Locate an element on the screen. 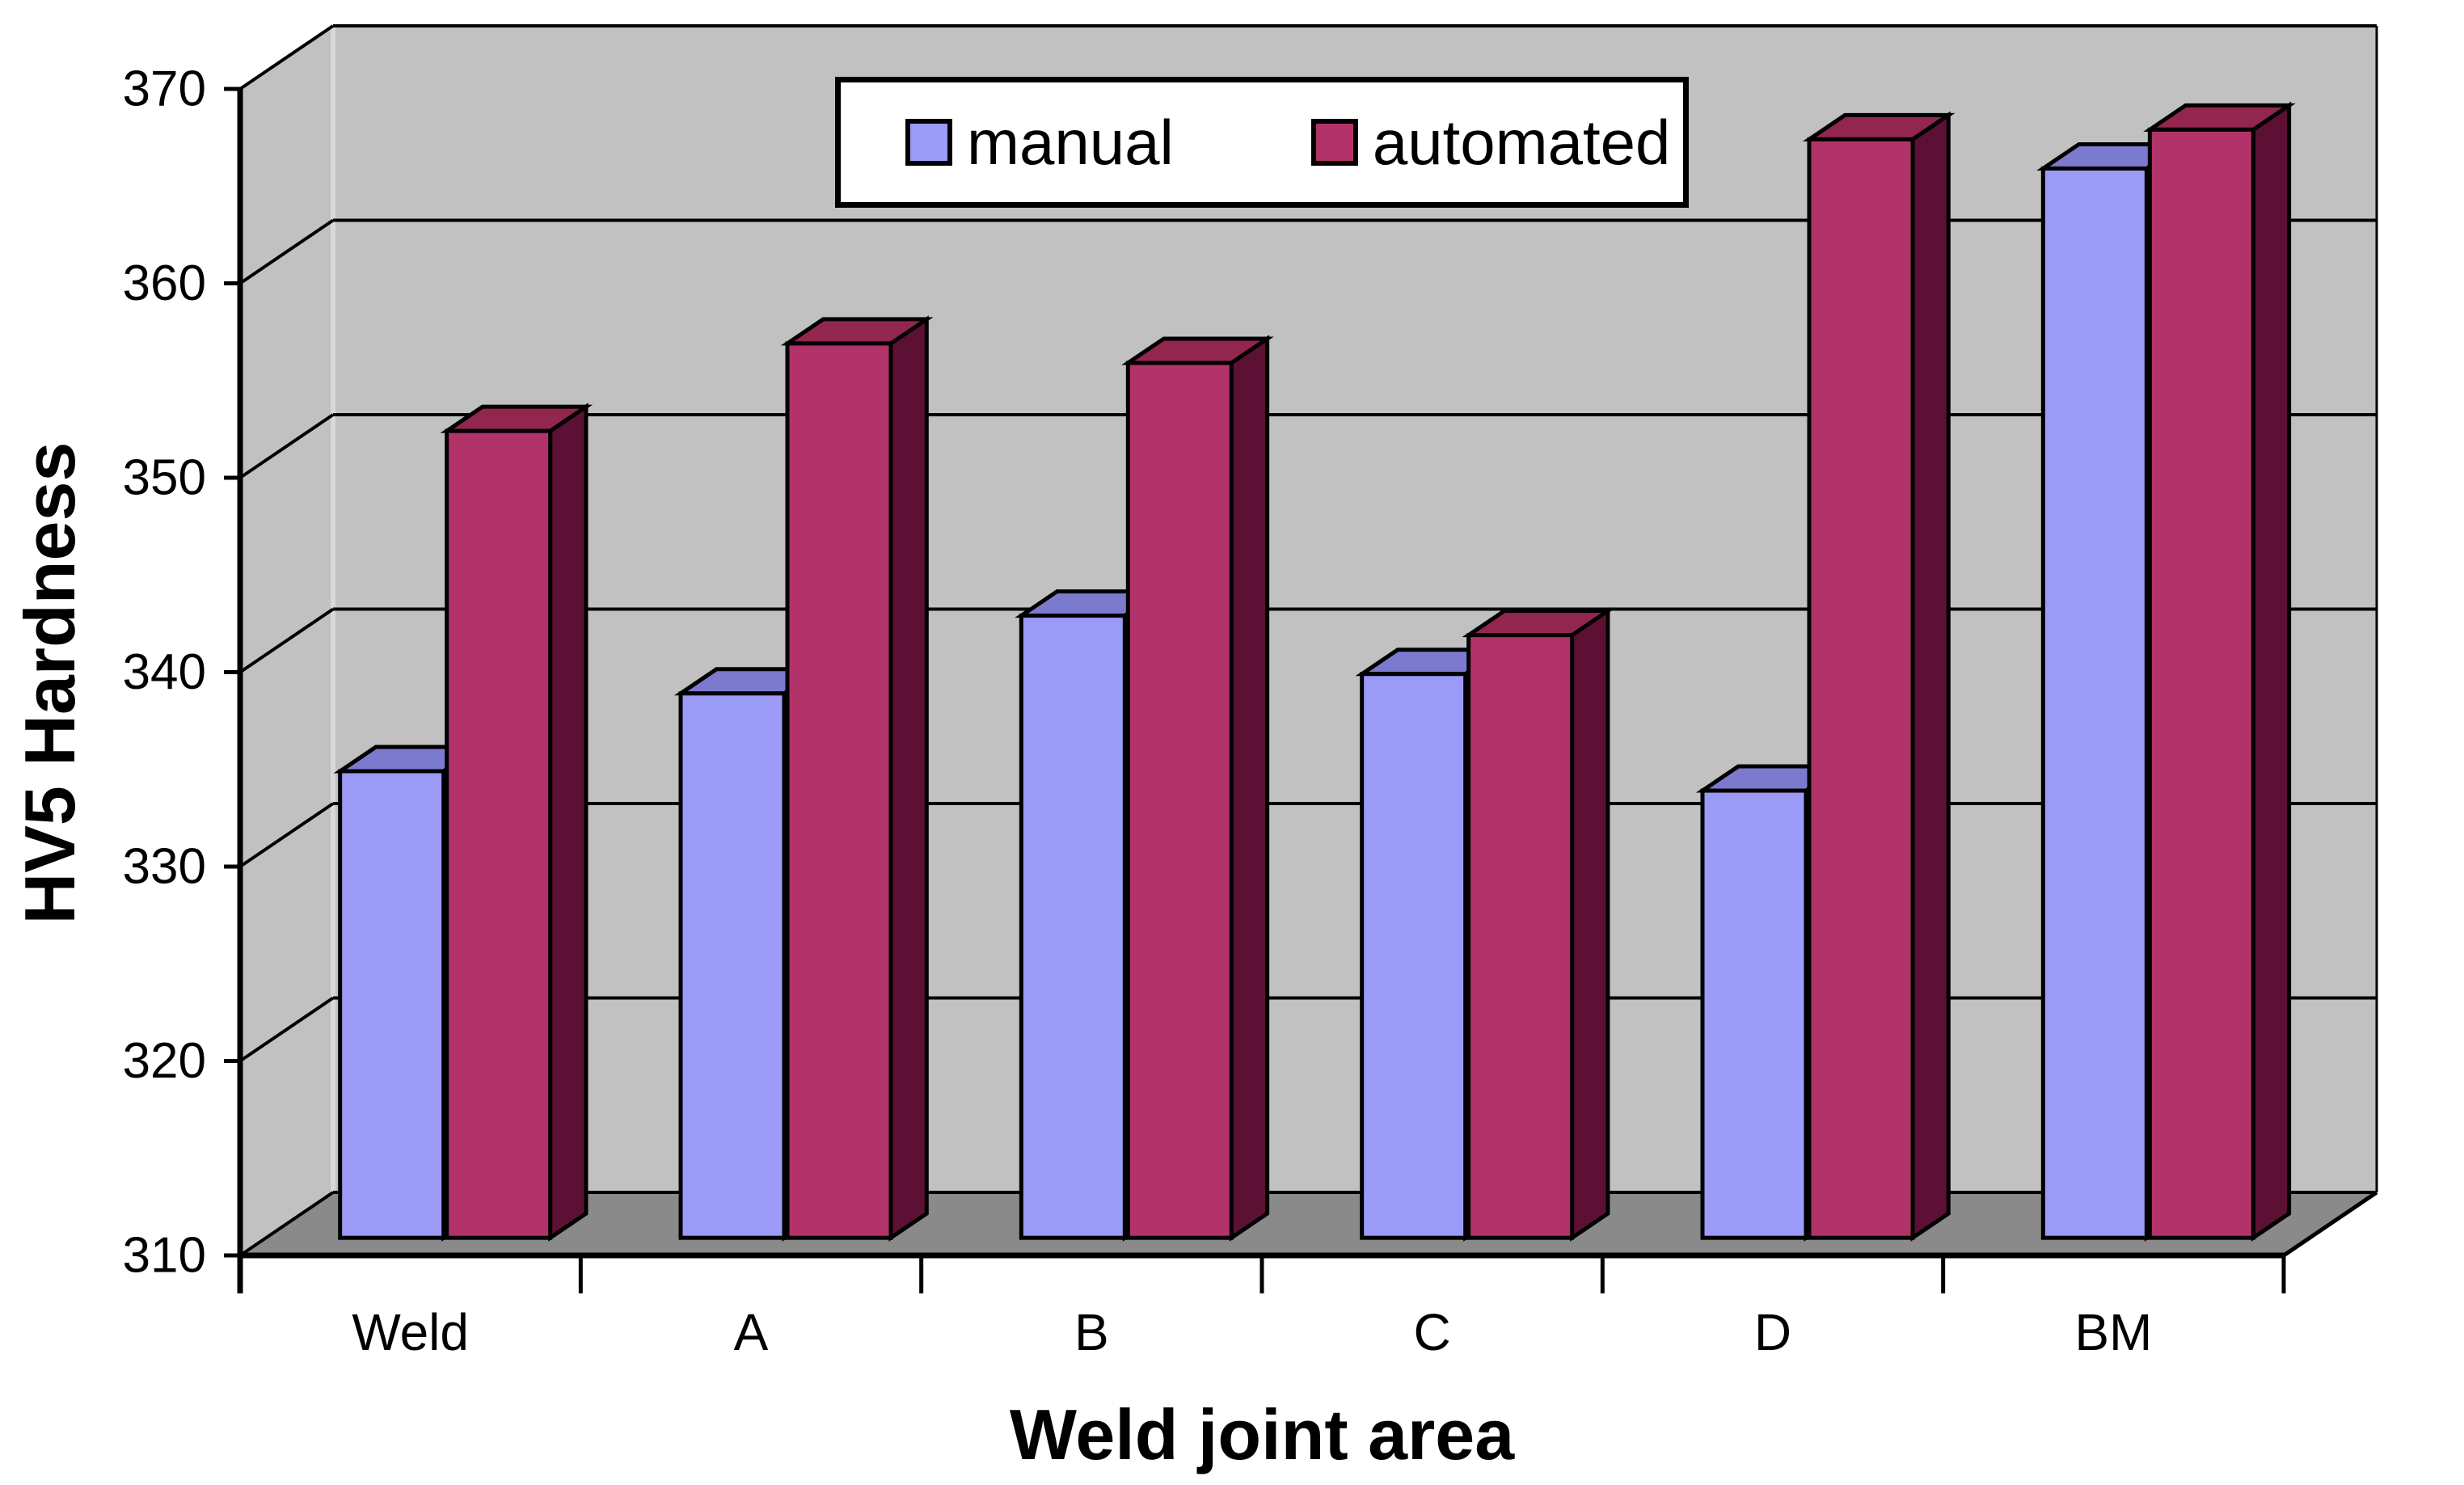 This screenshot has width=2464, height=1485. bar-manual-bm is located at coordinates (2094, 703).